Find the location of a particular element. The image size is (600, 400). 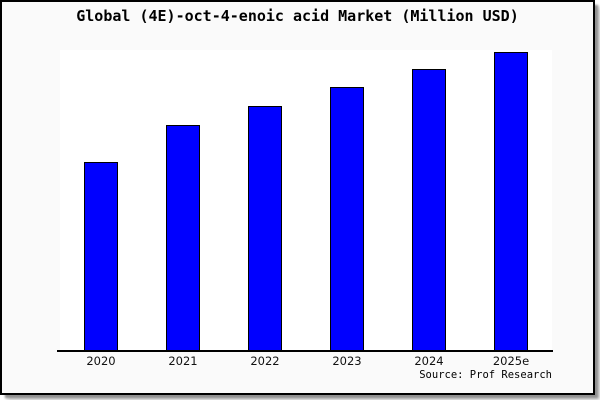

x-tick-label-2025e: 2025e is located at coordinates (511, 361).